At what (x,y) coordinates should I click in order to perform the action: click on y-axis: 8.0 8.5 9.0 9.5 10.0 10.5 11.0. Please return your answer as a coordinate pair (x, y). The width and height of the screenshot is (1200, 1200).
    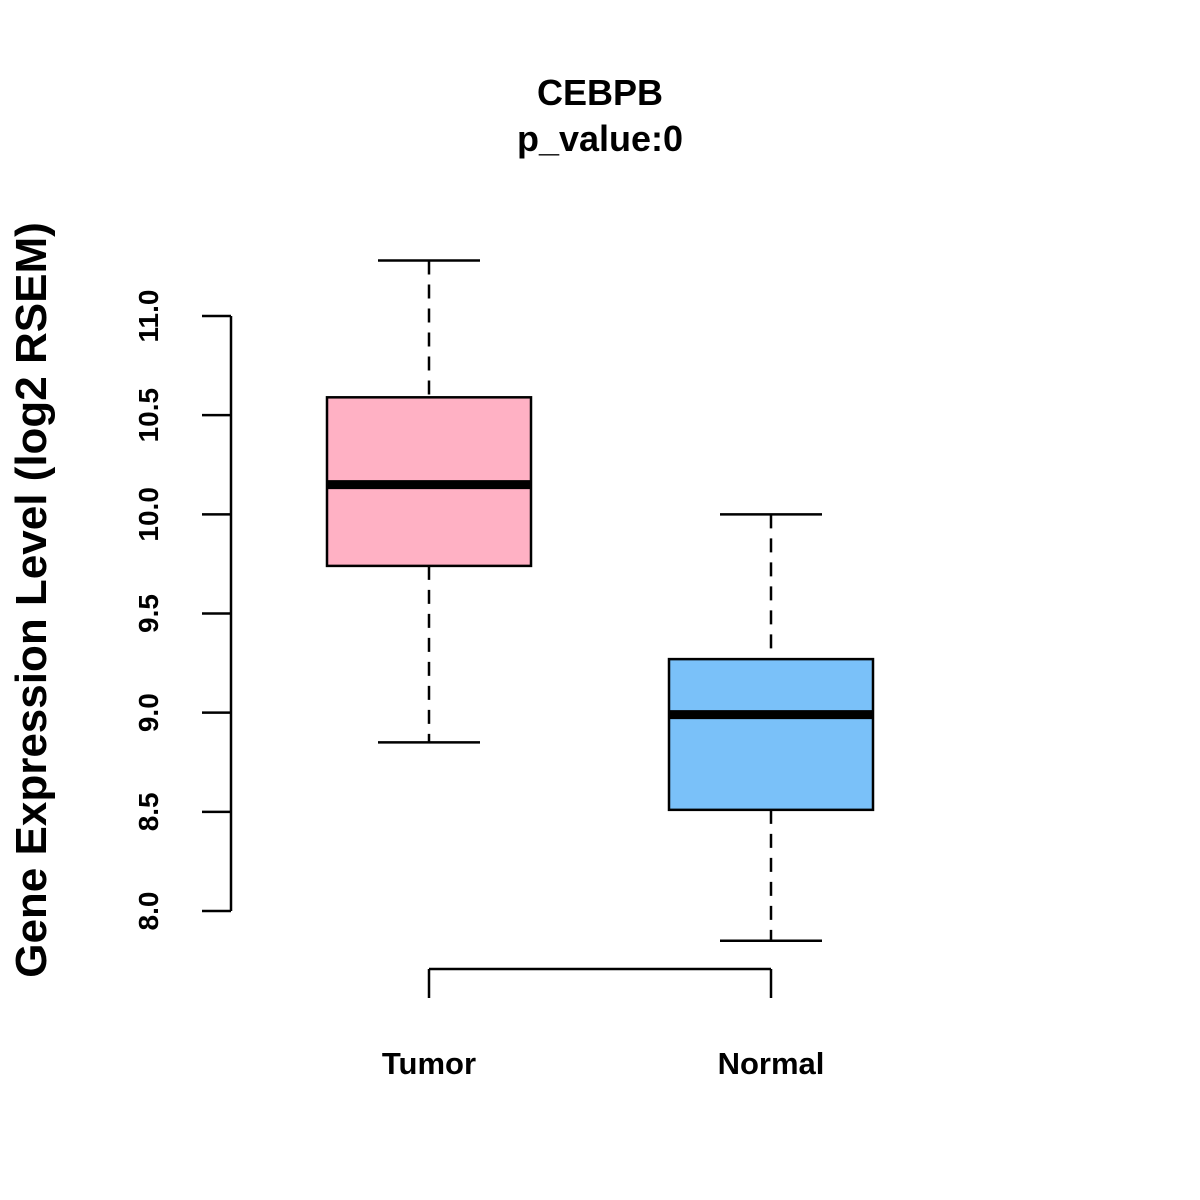
    Looking at the image, I should click on (183, 610).